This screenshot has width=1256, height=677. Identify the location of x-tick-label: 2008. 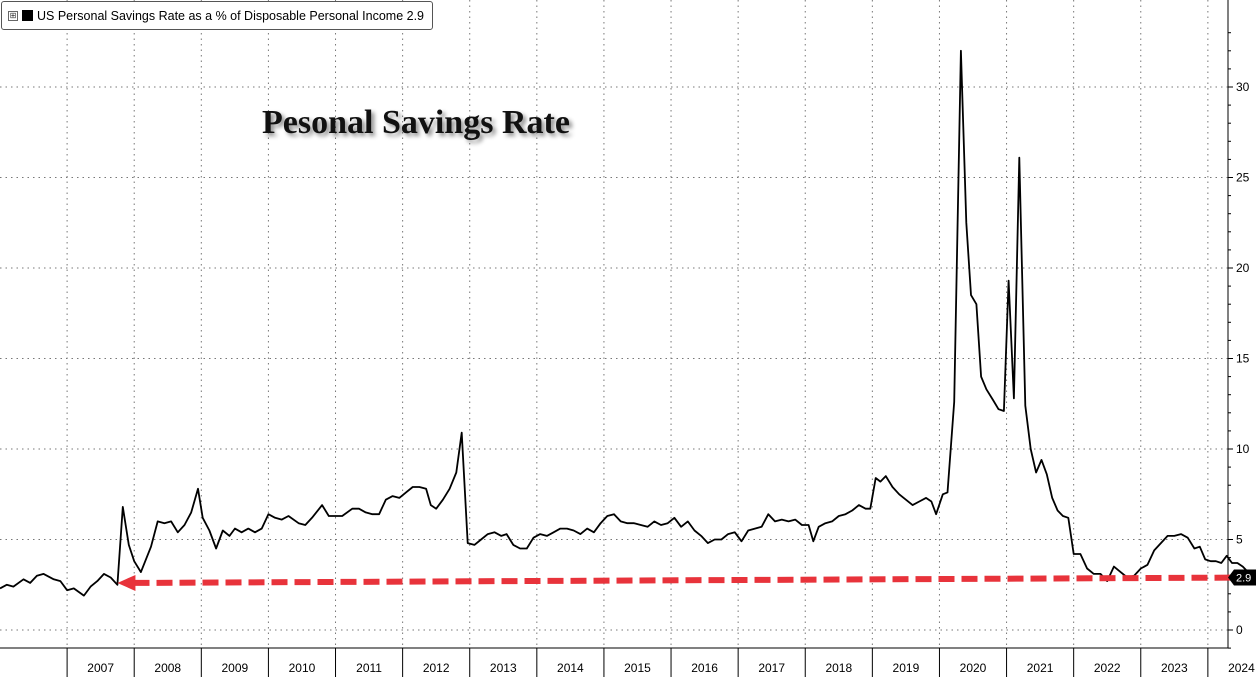
(167, 668).